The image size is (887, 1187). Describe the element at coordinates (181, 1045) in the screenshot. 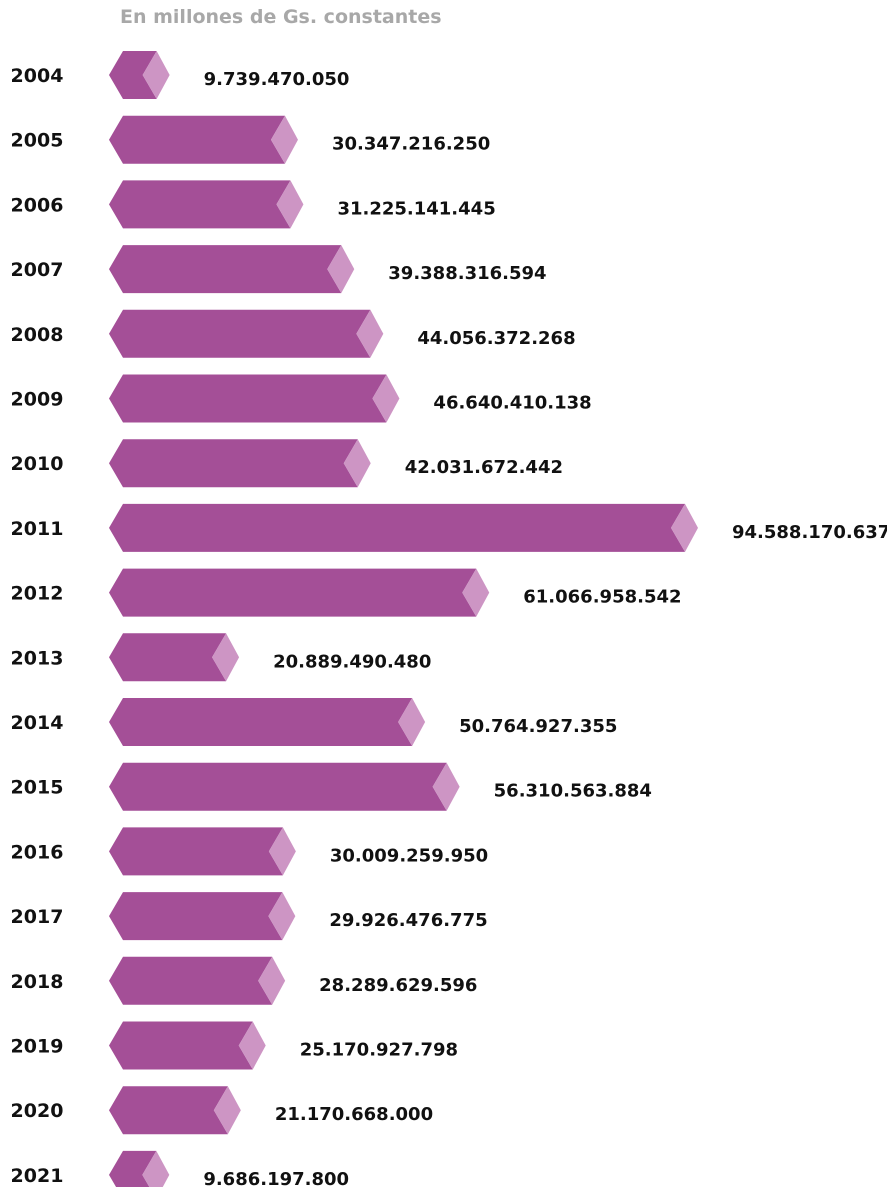

I see `bar-2019` at that location.